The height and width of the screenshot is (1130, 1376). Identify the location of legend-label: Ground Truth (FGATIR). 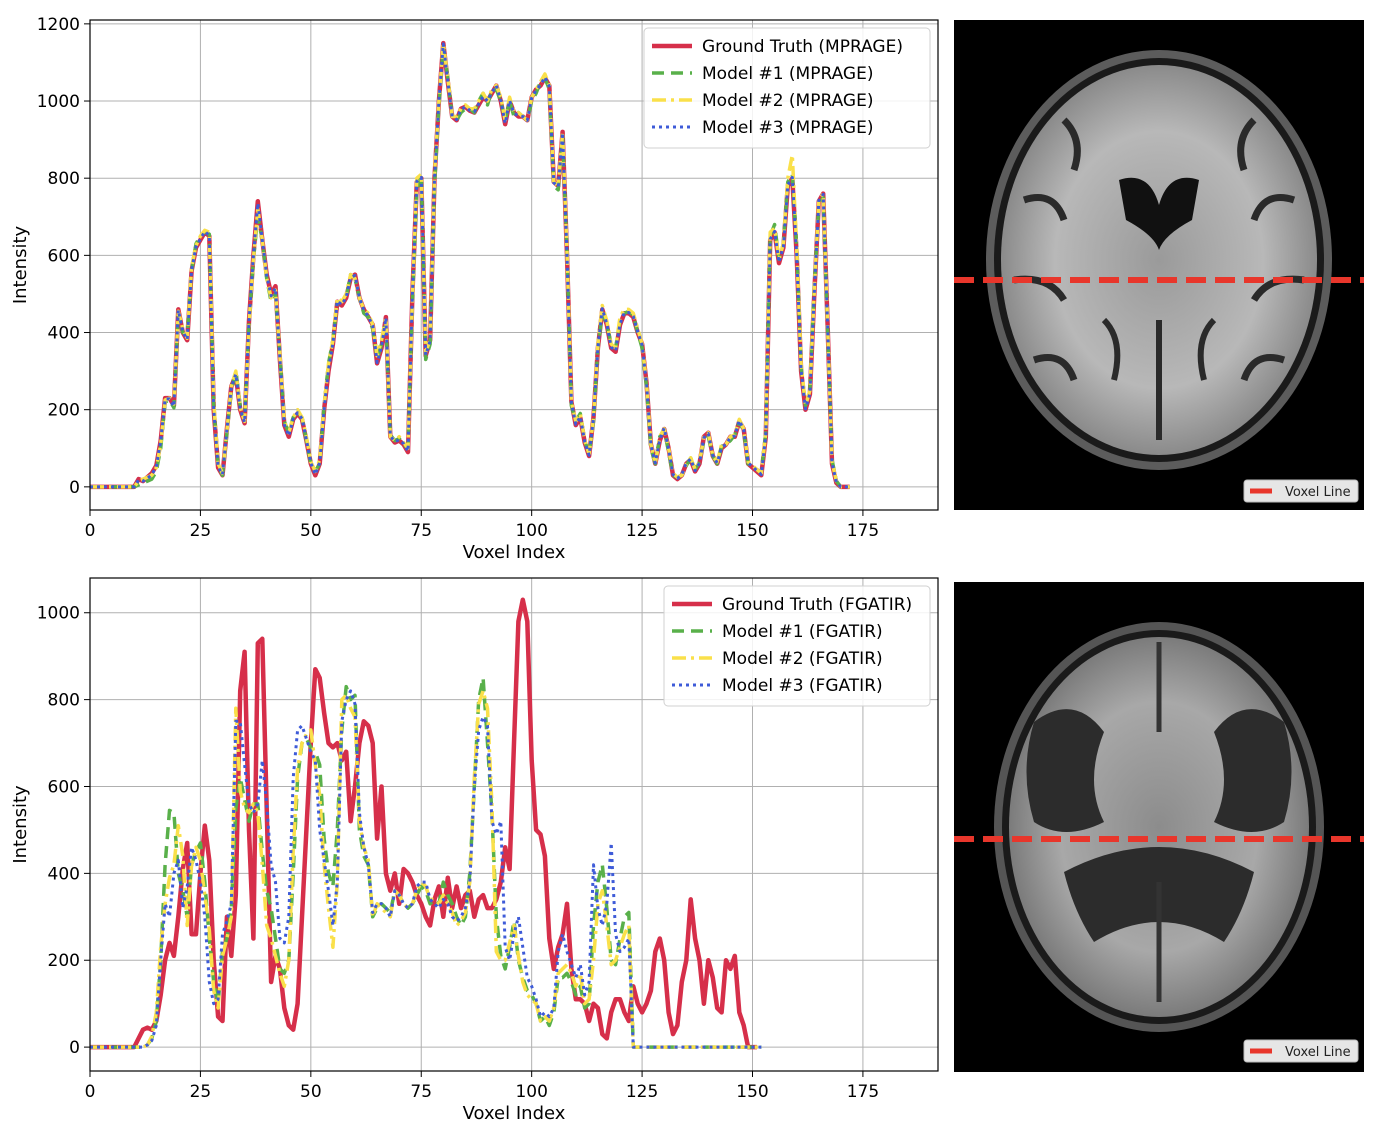
(817, 605).